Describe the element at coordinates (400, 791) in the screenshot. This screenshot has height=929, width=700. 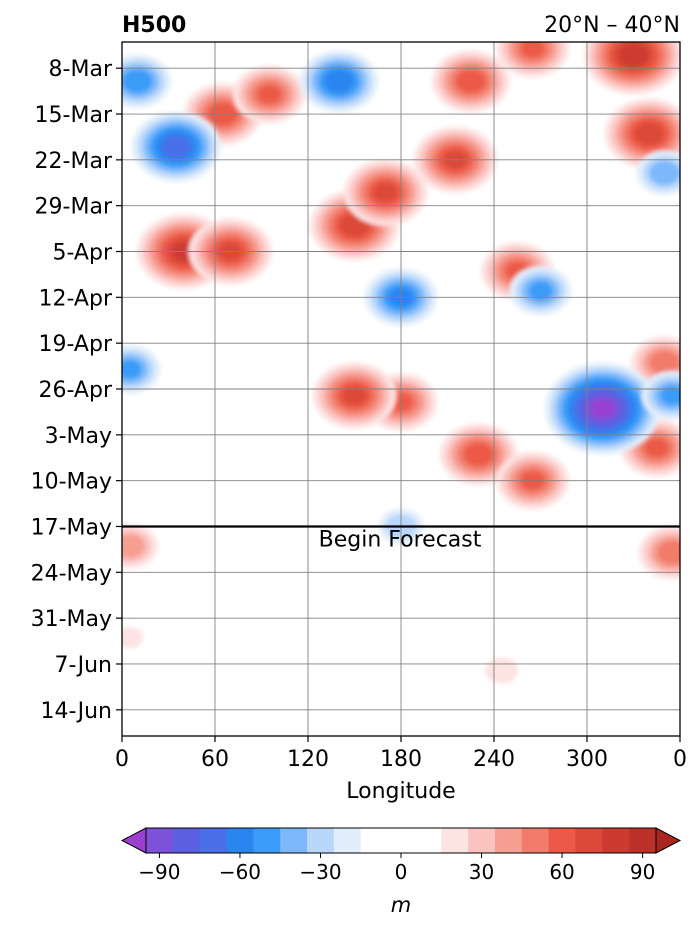
I see `x-axis-label: Longitude` at that location.